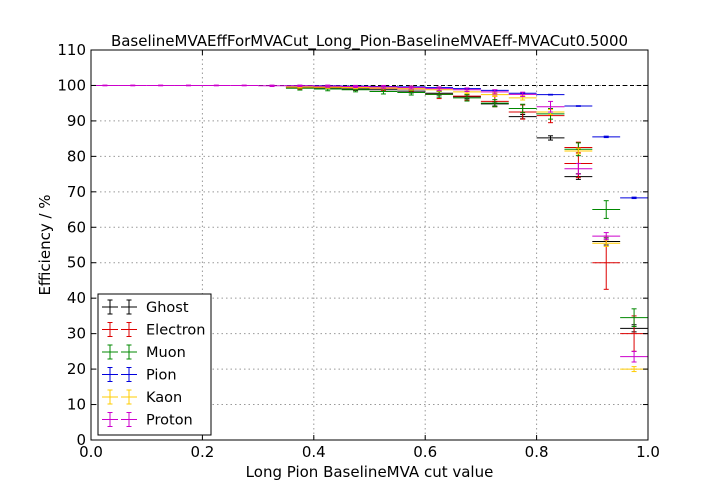 This screenshot has width=720, height=504. What do you see at coordinates (537, 452) in the screenshot?
I see `x-tick-label: 0.8` at bounding box center [537, 452].